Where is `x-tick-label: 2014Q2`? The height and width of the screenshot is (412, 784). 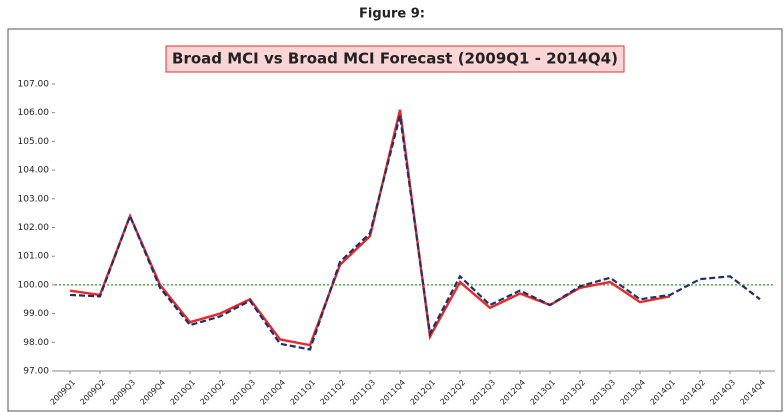 x-tick-label: 2014Q2 is located at coordinates (692, 392).